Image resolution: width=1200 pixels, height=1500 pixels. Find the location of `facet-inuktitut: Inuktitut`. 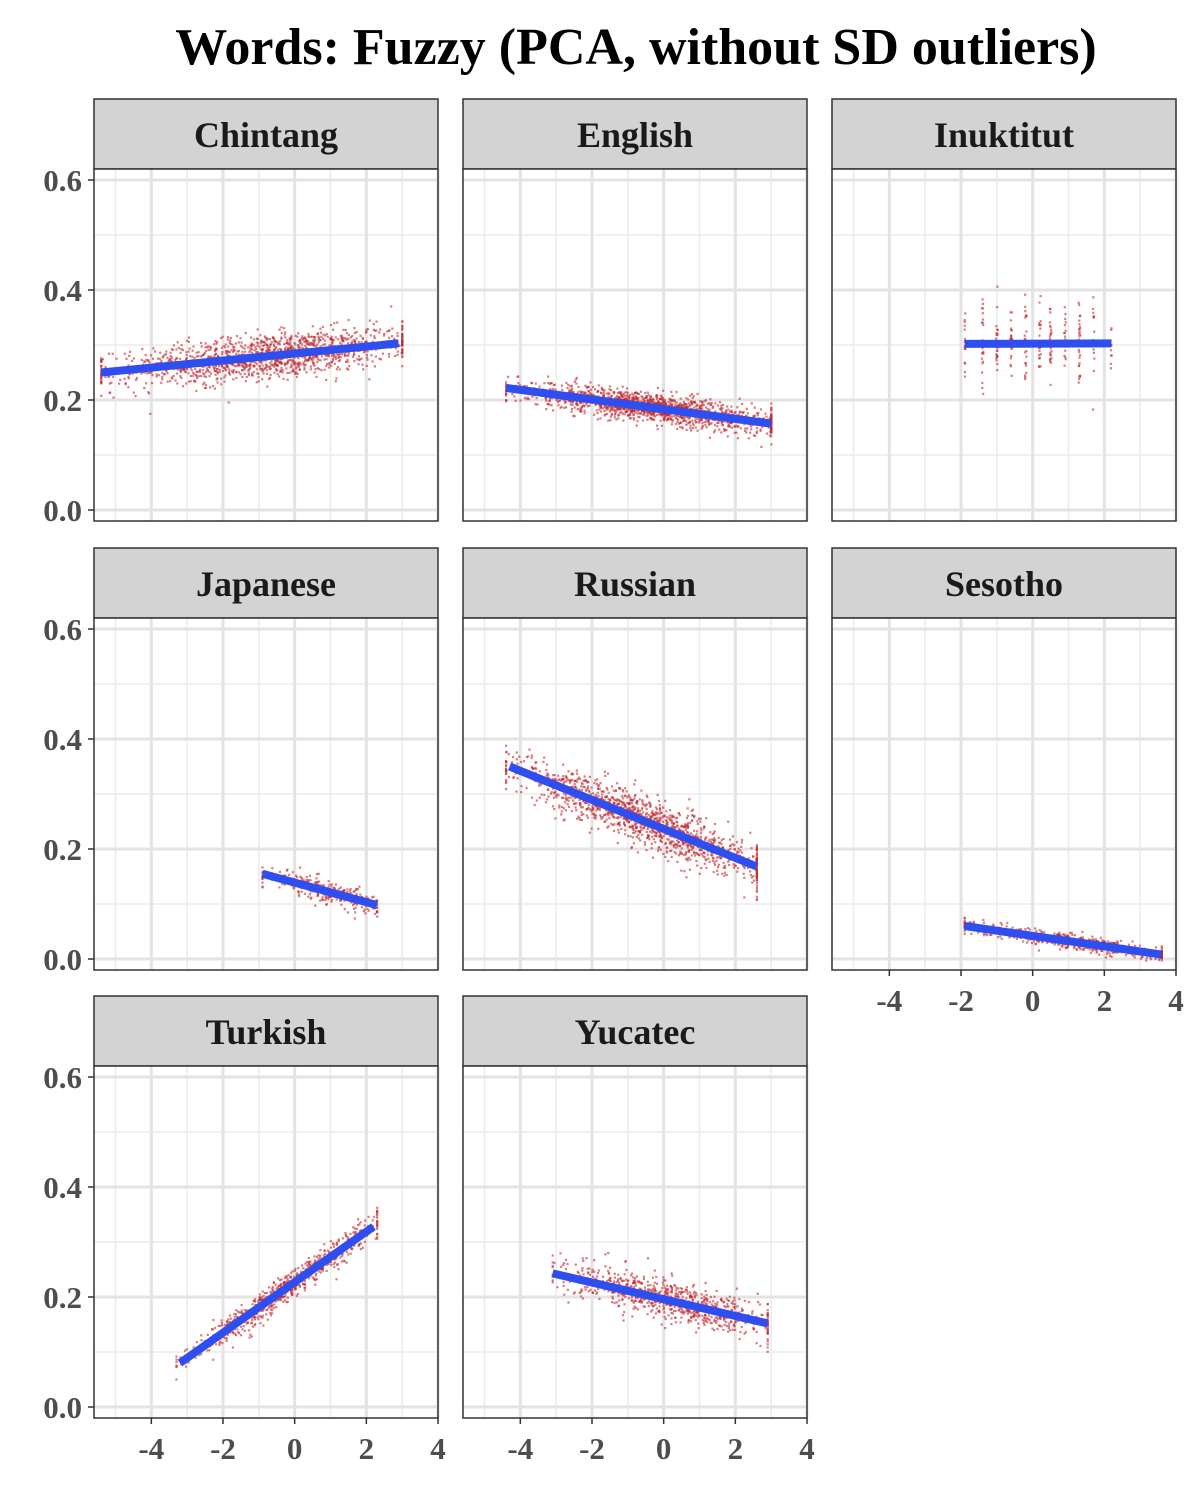

facet-inuktitut: Inuktitut is located at coordinates (1004, 310).